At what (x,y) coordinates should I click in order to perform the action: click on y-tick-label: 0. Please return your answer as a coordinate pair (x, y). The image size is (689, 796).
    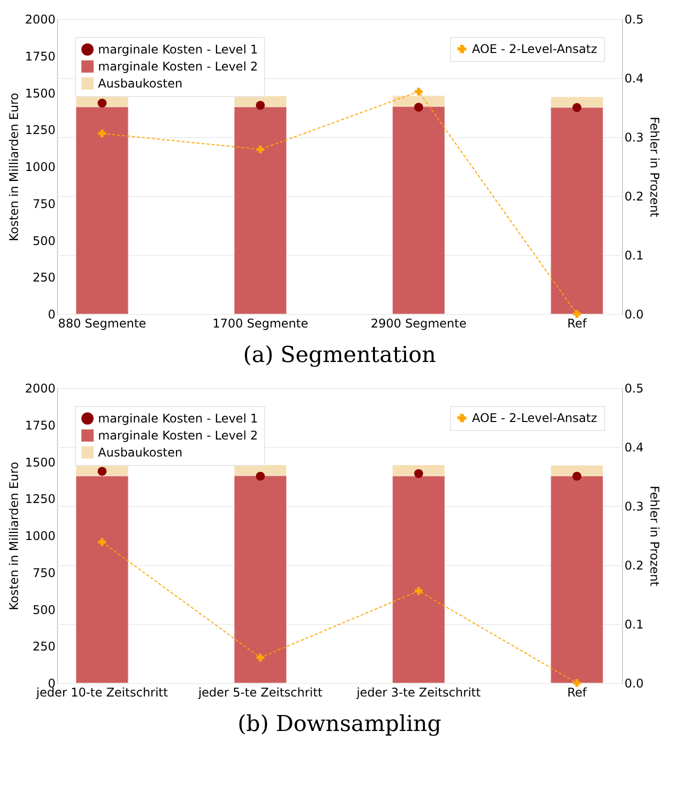
    Looking at the image, I should click on (52, 315).